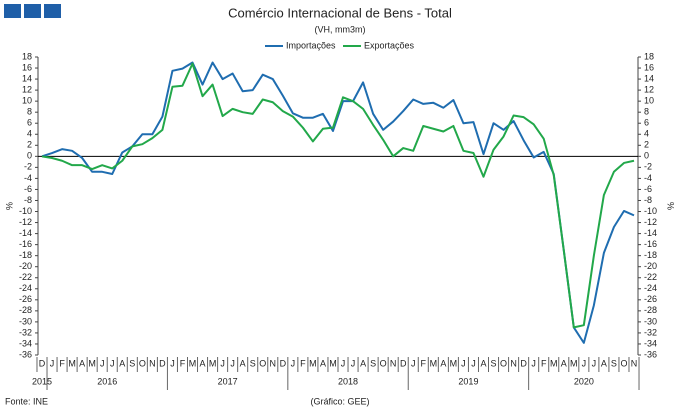 This screenshot has width=680, height=420. I want to click on credit: (Gráfico: GEE), so click(339, 401).